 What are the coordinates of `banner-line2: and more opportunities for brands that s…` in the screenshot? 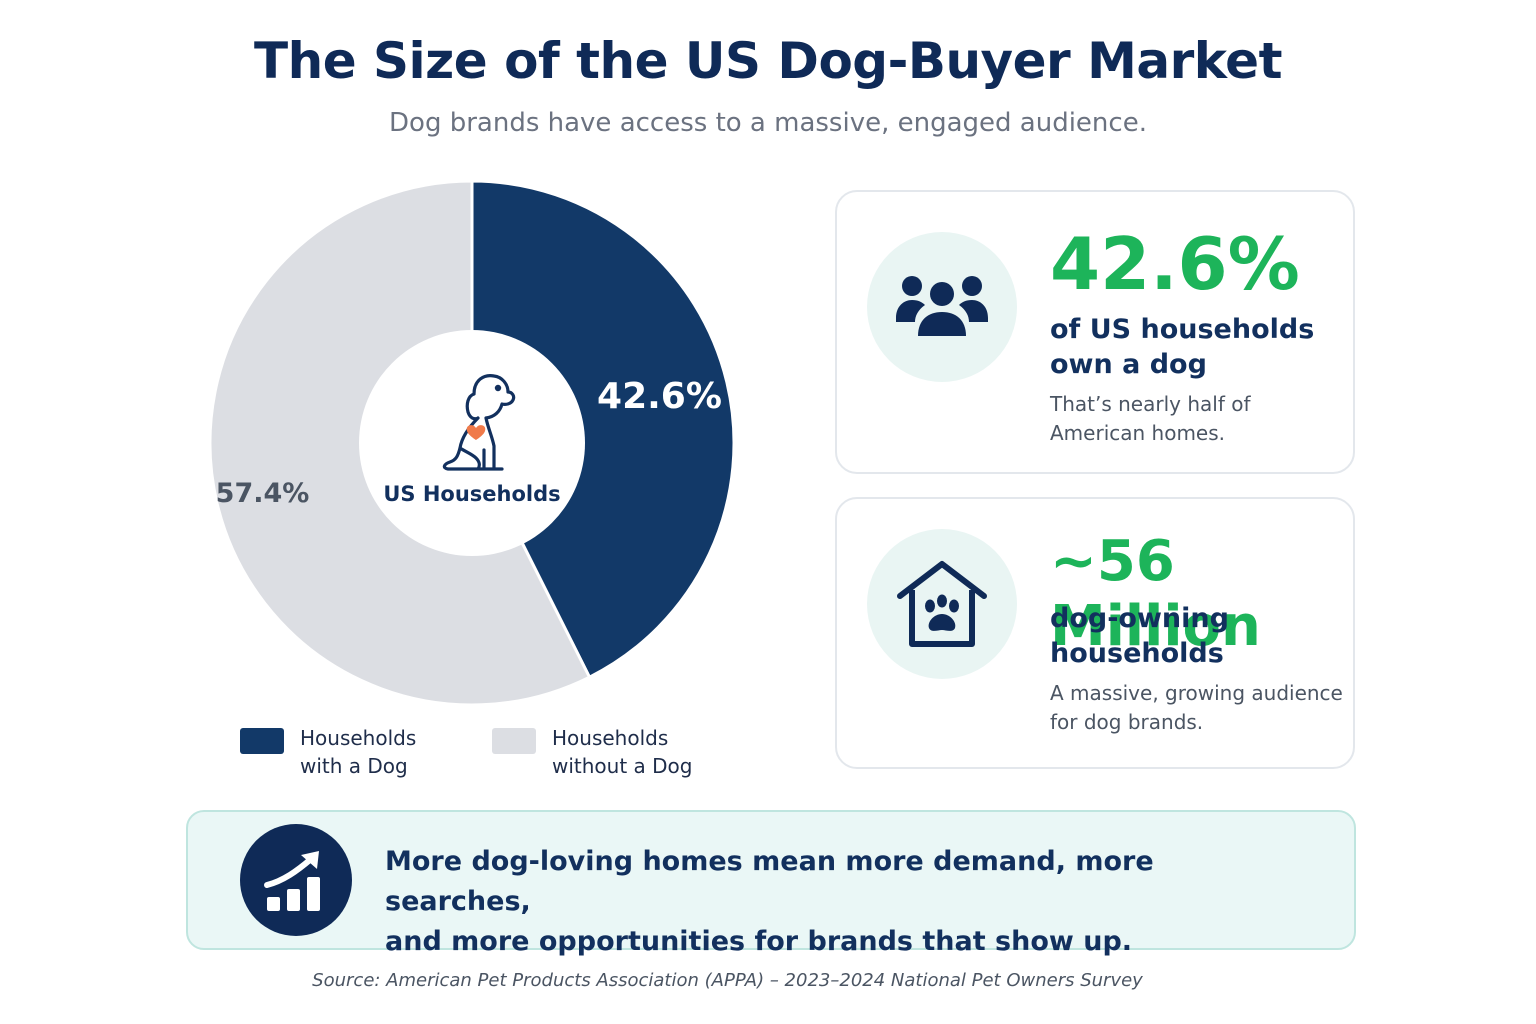 It's located at (759, 941).